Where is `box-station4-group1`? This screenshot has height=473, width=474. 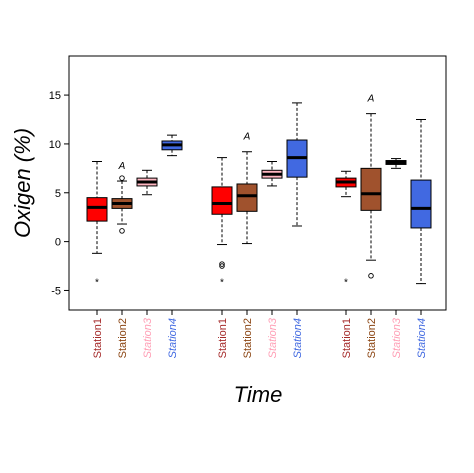
box-station4-group1 is located at coordinates (172, 145).